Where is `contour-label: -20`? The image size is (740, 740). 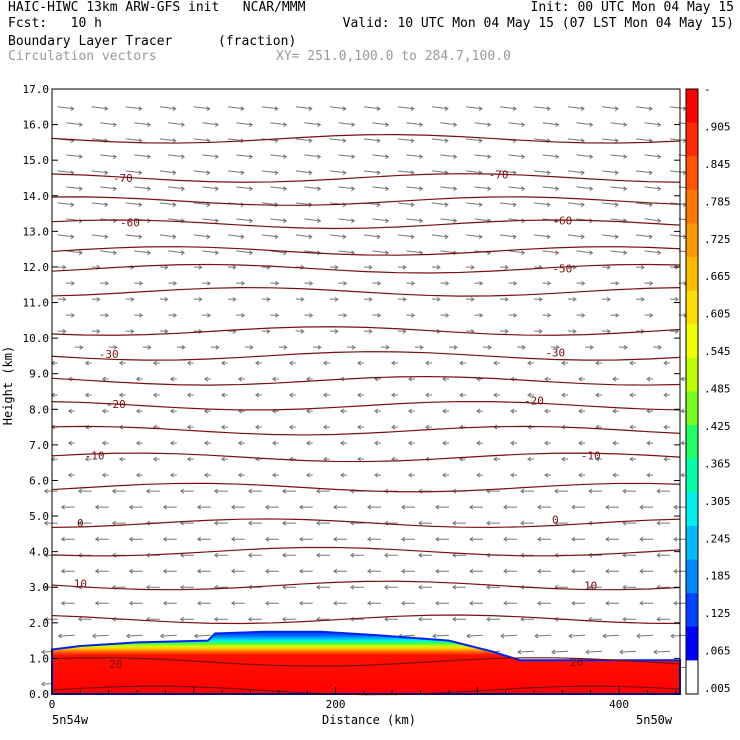
contour-label: -20 is located at coordinates (534, 400).